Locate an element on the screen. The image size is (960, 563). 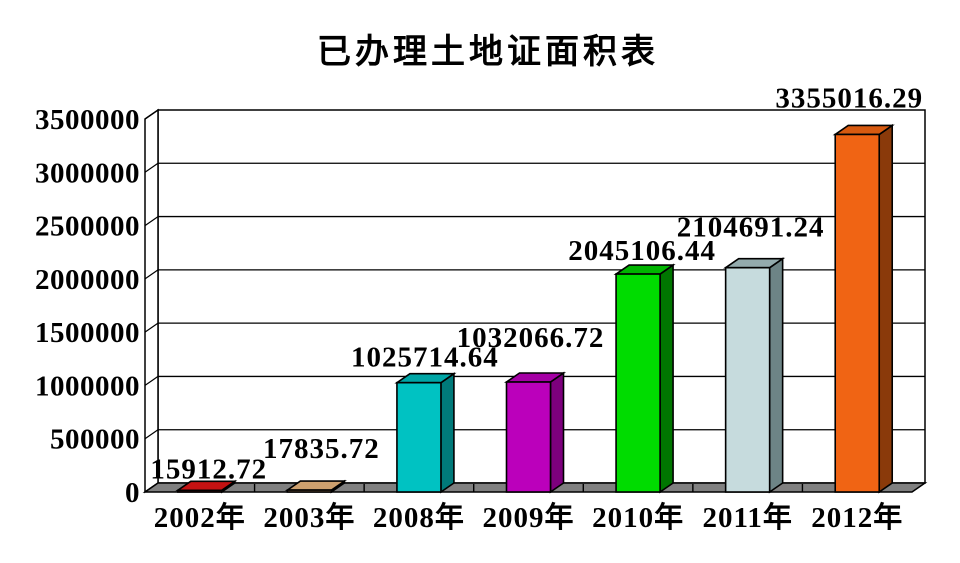
bar-2010年 is located at coordinates (644, 378).